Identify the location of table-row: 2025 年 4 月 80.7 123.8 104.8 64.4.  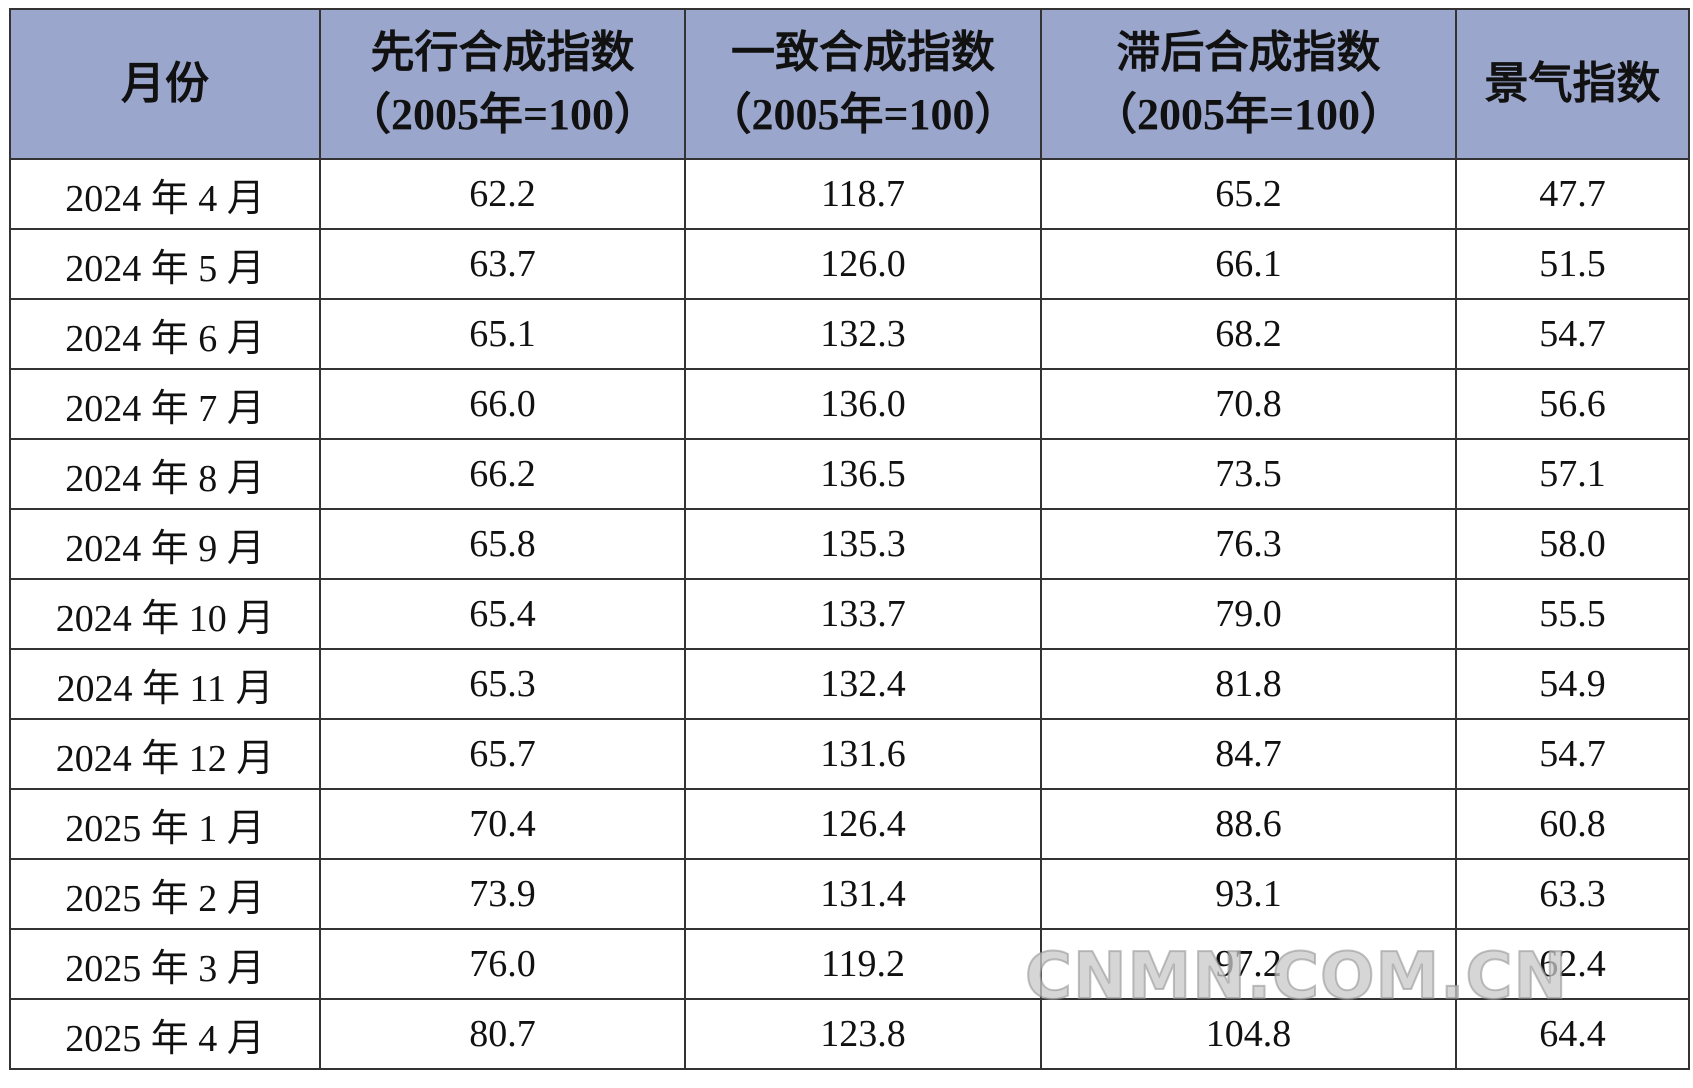
(849, 1034).